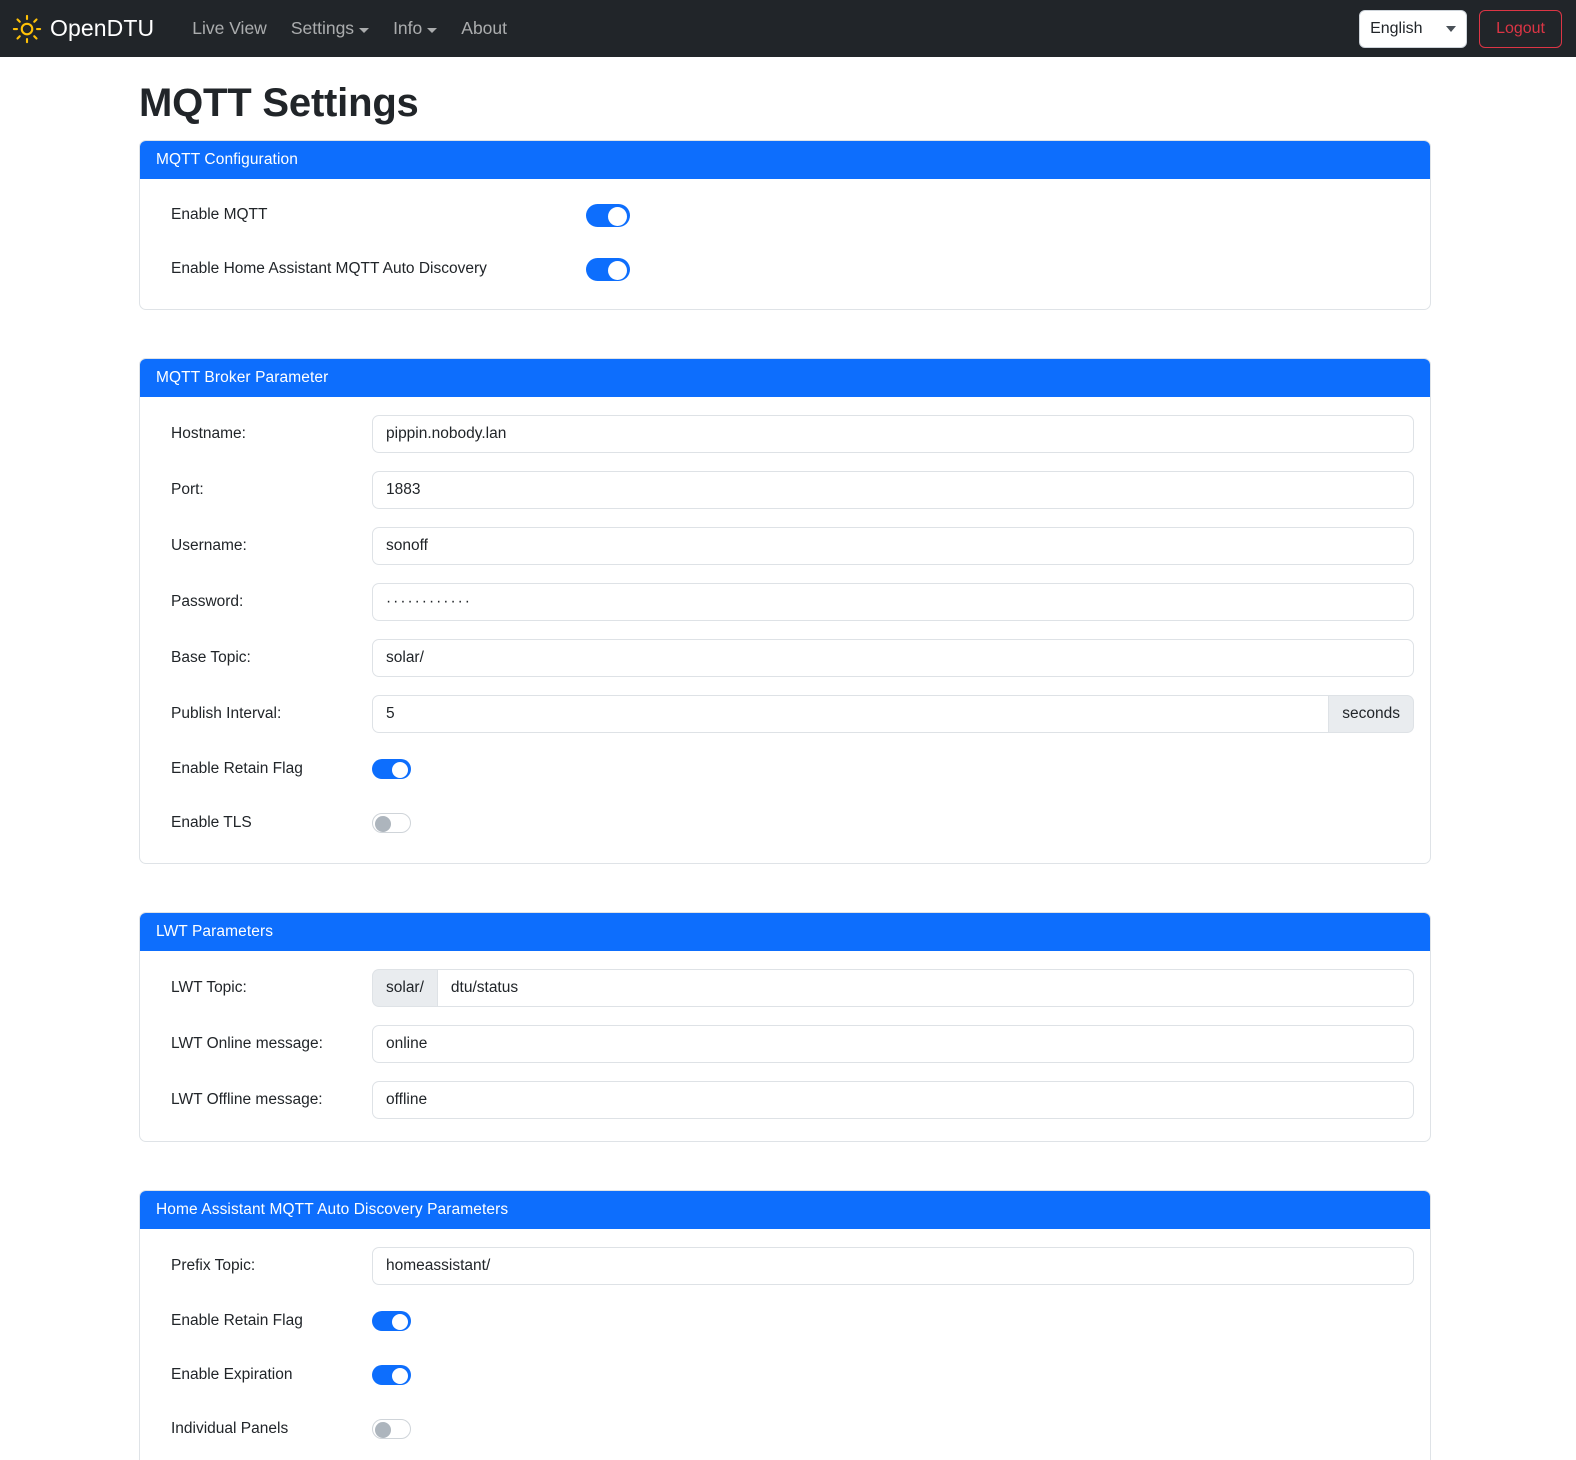 The width and height of the screenshot is (1576, 1460). I want to click on field-username, so click(893, 546).